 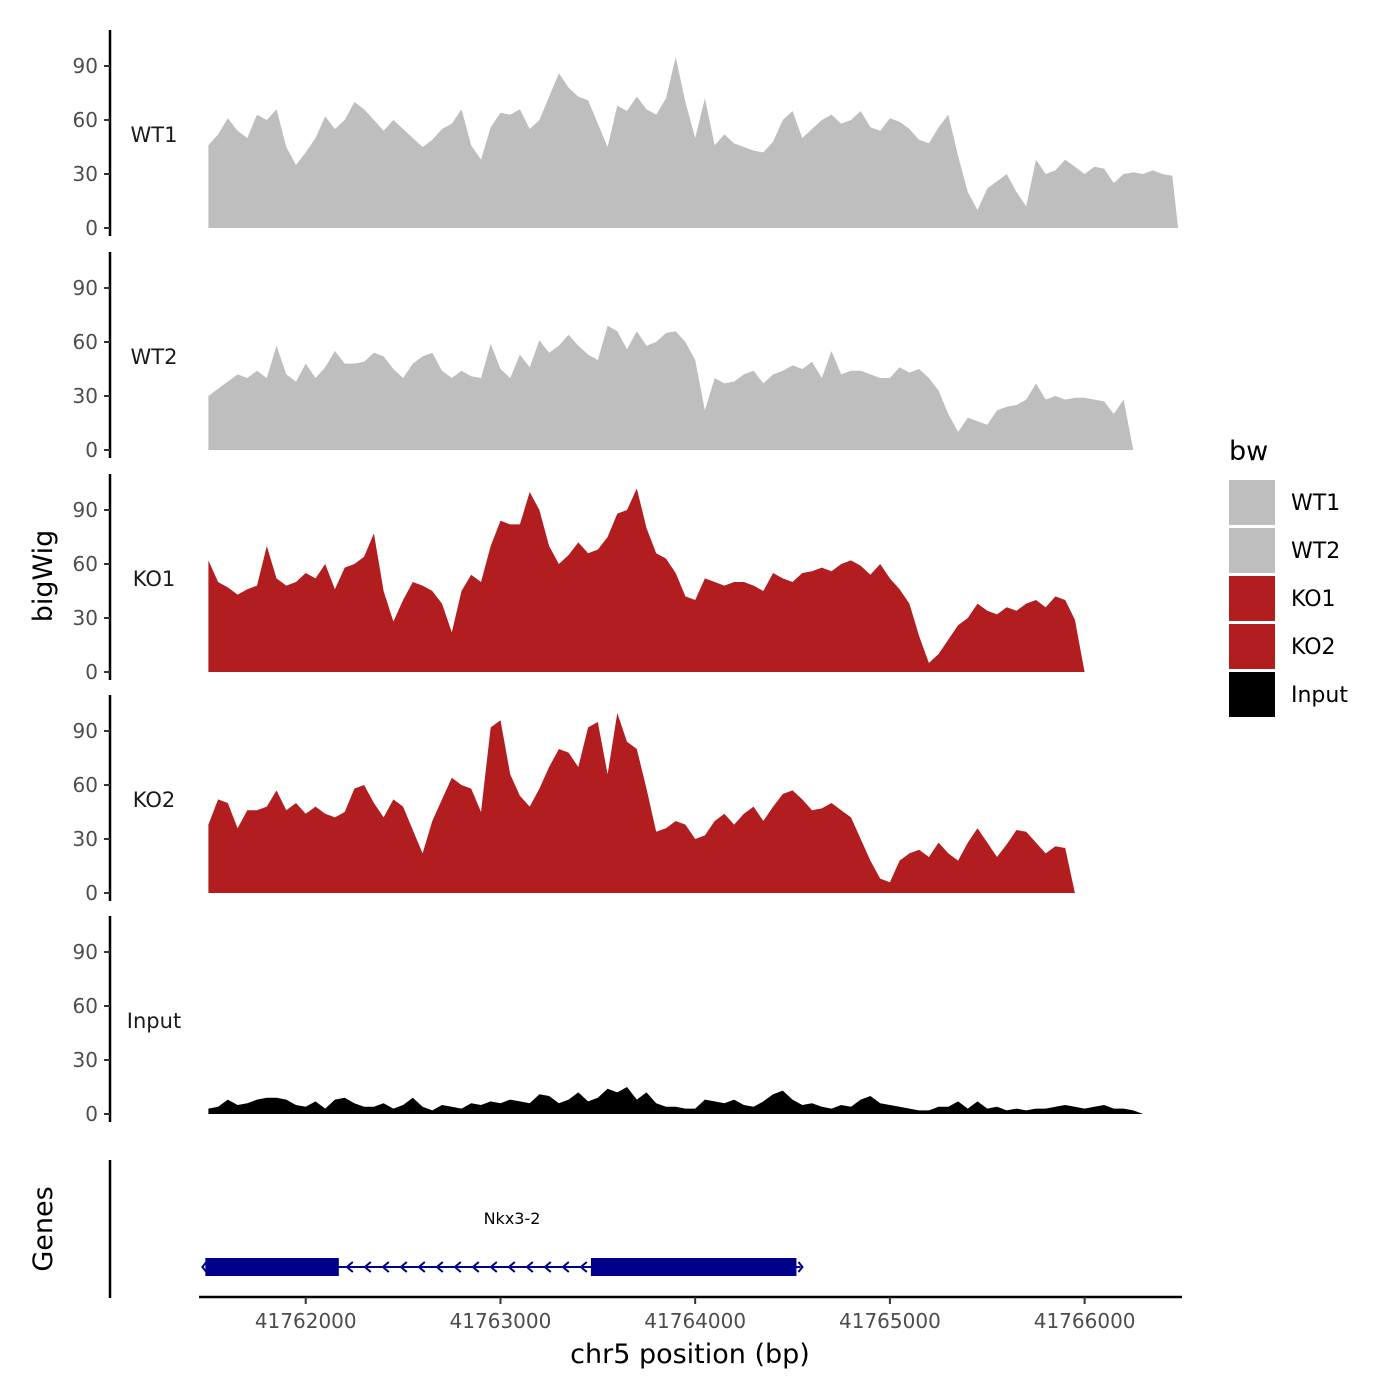 I want to click on x-axis: 41762000 41763000 41764000 41765000 41766000, so click(x=690, y=1314).